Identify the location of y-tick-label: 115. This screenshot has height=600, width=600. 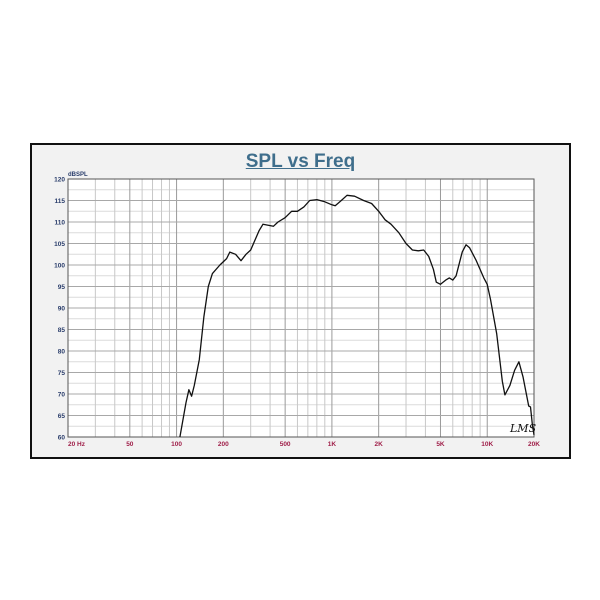
(60, 201).